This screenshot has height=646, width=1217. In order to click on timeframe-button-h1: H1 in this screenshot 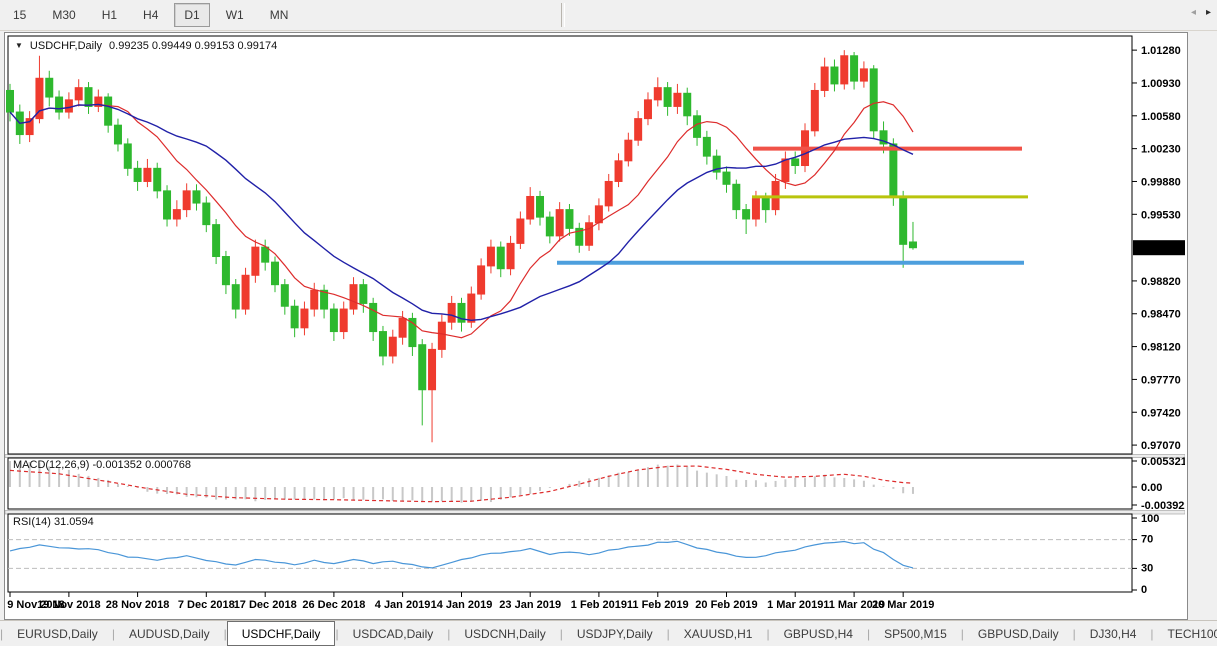, I will do `click(109, 15)`.